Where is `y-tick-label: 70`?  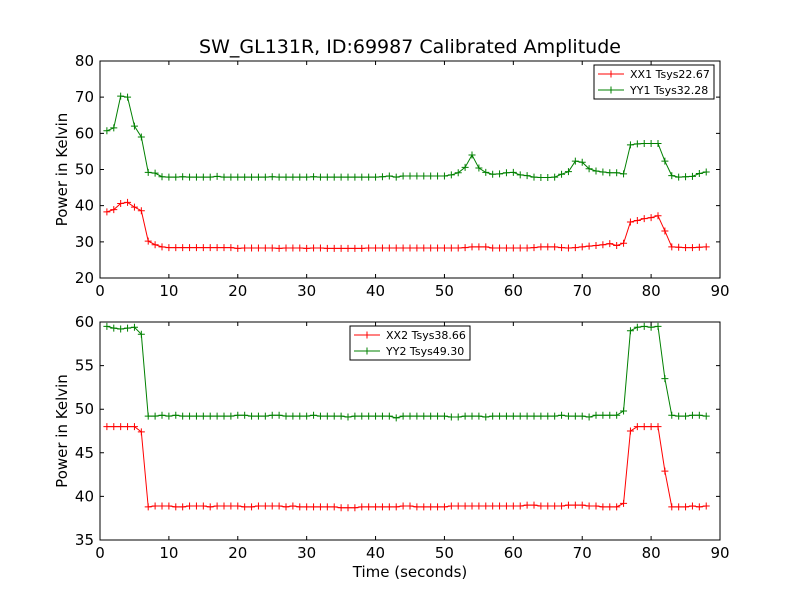 y-tick-label: 70 is located at coordinates (84, 97).